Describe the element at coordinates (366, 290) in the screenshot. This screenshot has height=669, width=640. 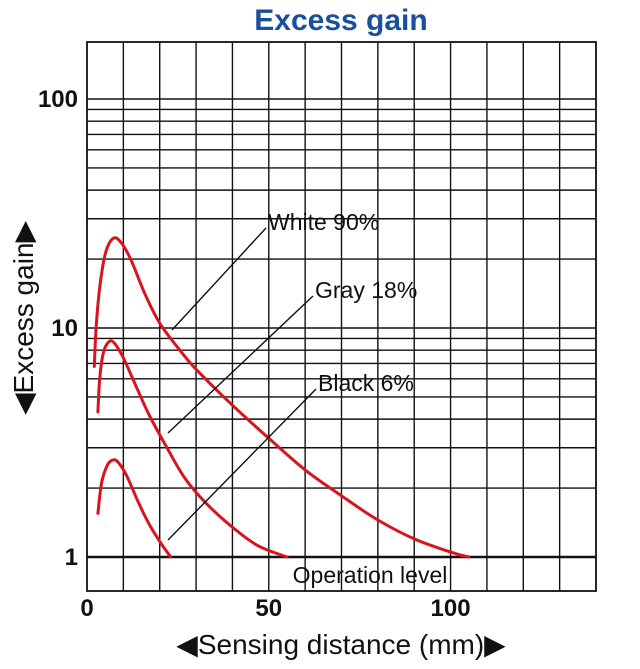
I see `series-label-1: Gray 18%` at that location.